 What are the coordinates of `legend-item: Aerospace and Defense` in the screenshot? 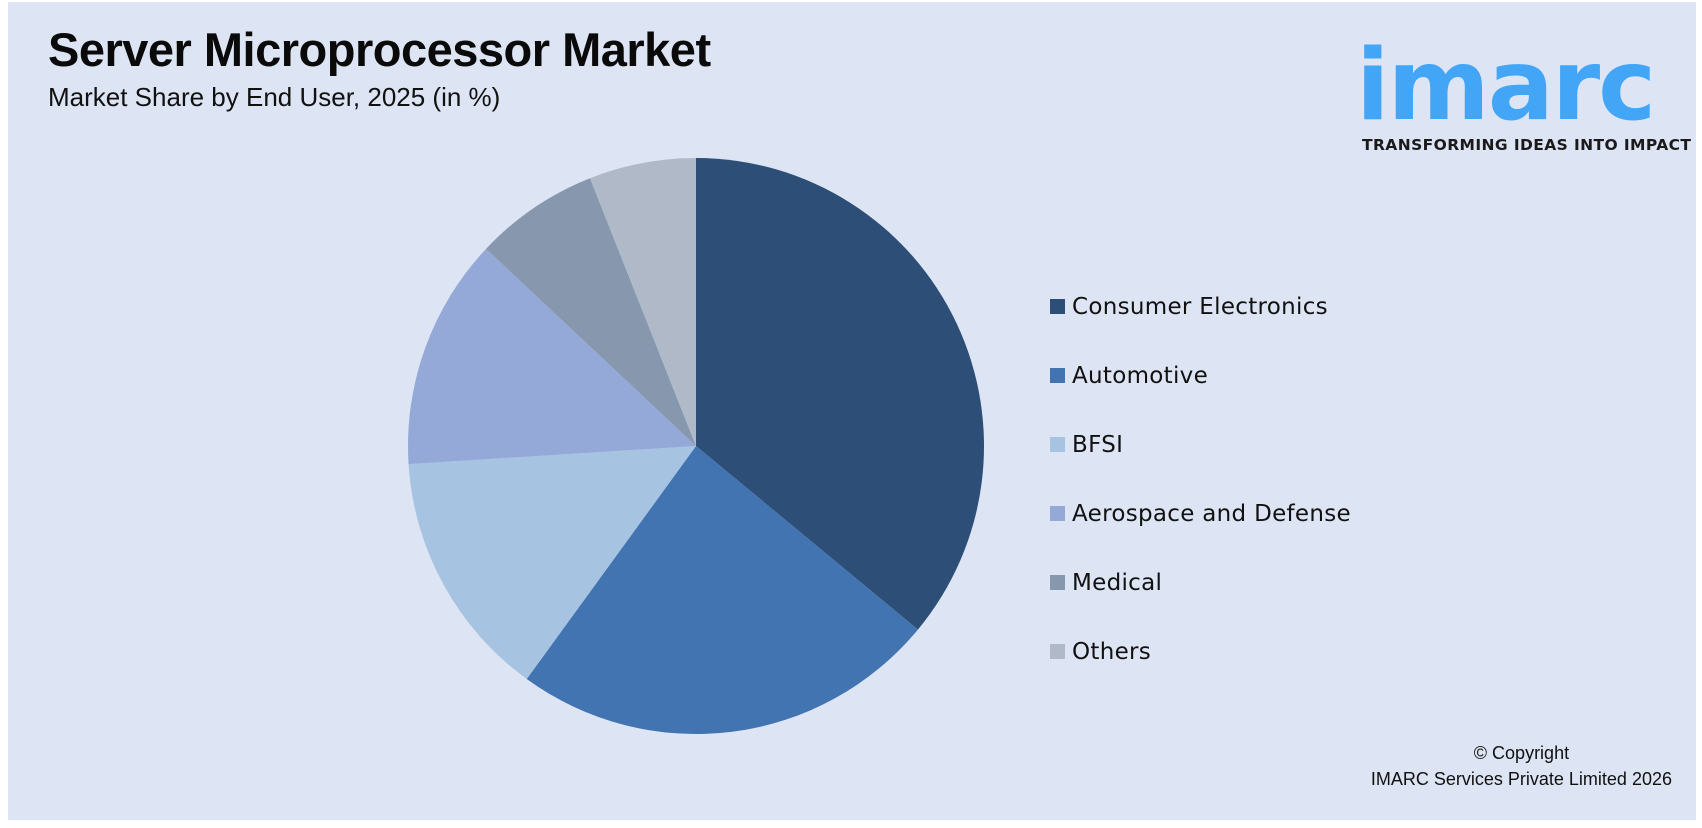 It's located at (1200, 513).